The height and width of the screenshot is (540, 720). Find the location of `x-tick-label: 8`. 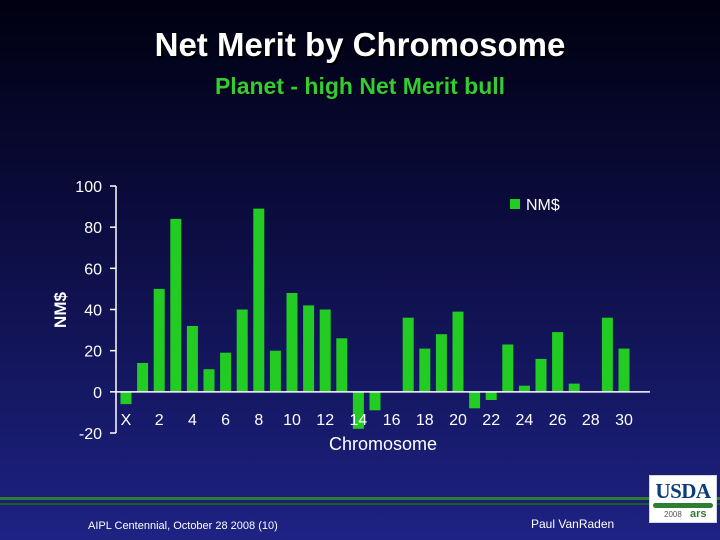

x-tick-label: 8 is located at coordinates (258, 420).